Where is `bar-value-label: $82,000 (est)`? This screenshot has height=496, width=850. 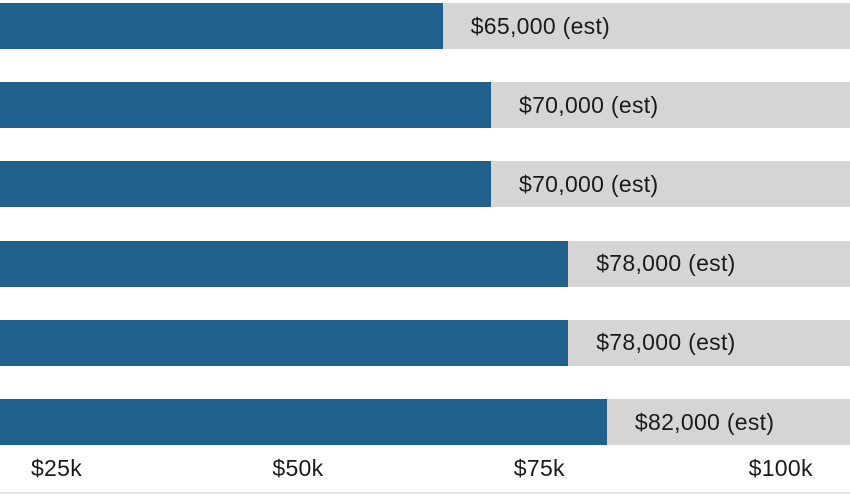 bar-value-label: $82,000 (est) is located at coordinates (704, 421).